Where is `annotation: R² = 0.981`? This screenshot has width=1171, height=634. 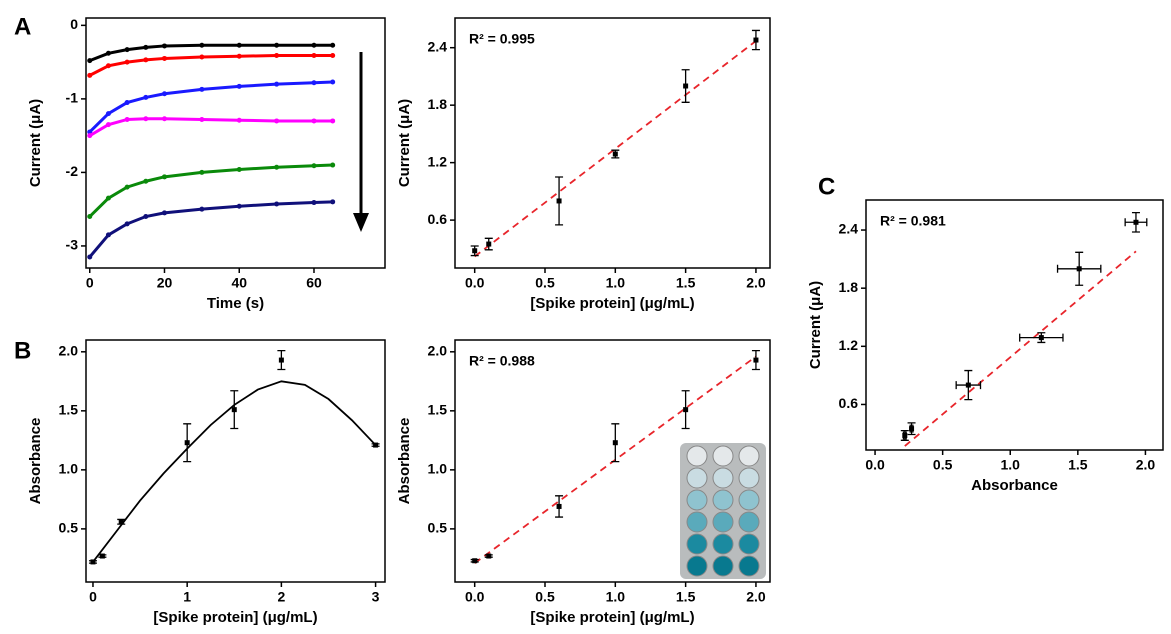
annotation: R² = 0.981 is located at coordinates (913, 221).